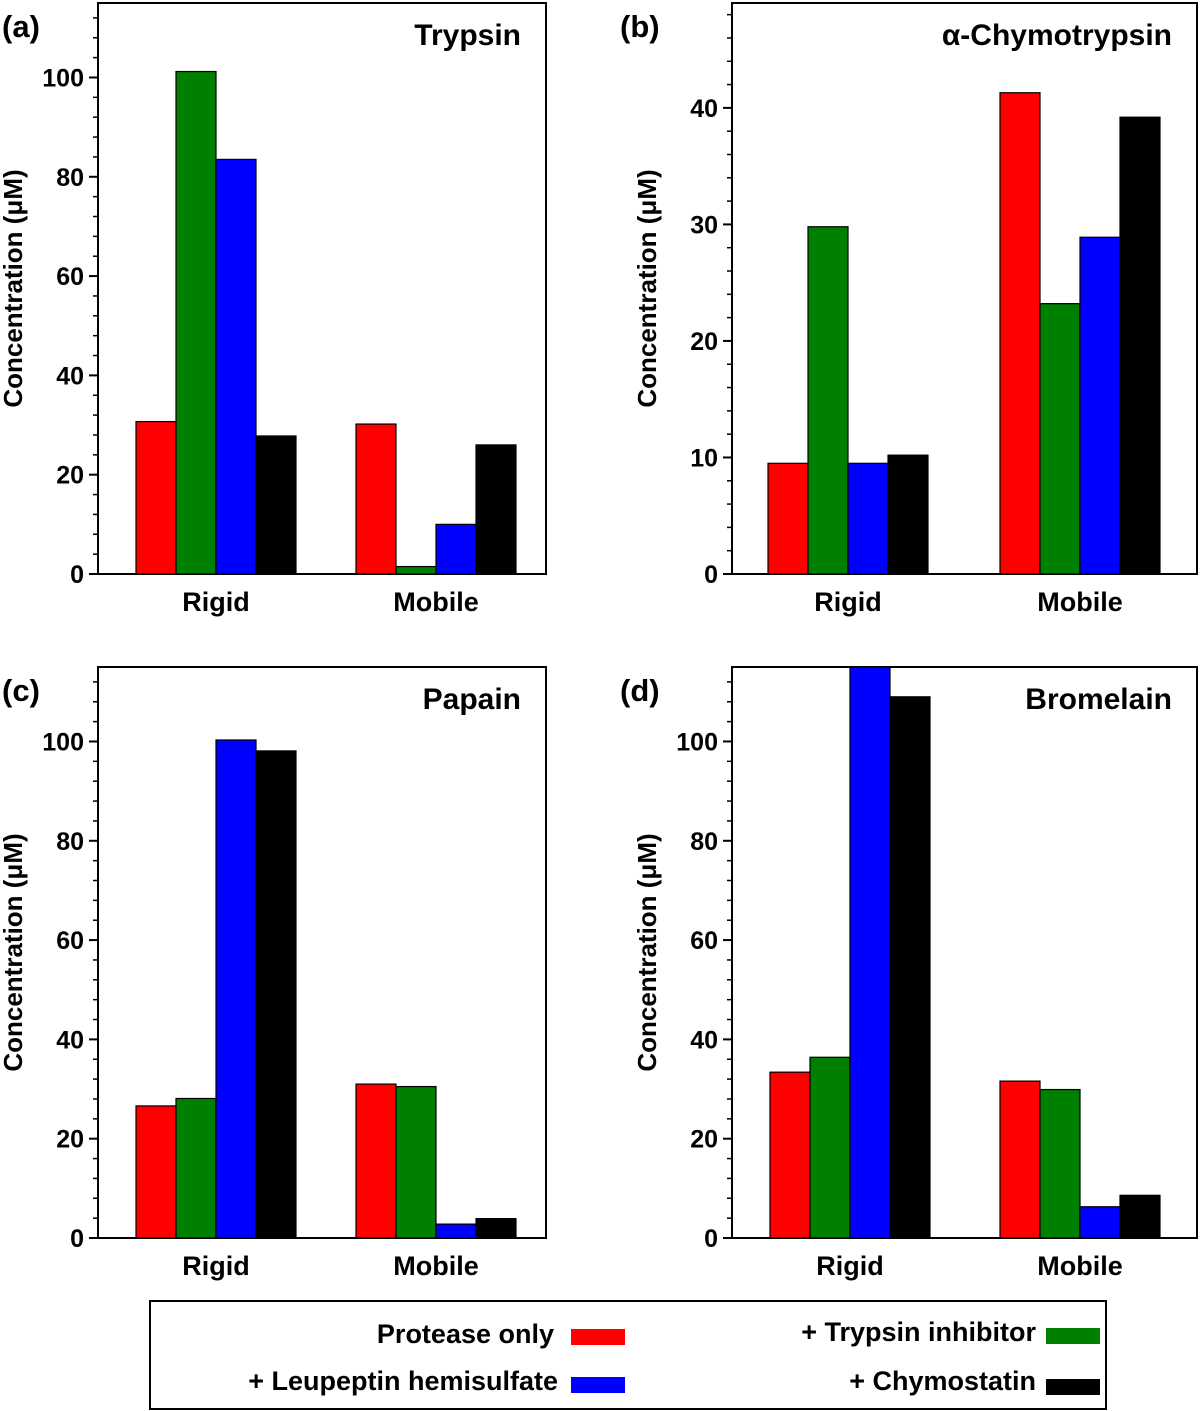 The width and height of the screenshot is (1200, 1411). Describe the element at coordinates (598, 1385) in the screenshot. I see `legend-swatch-leupeptin-hemisulfate` at that location.